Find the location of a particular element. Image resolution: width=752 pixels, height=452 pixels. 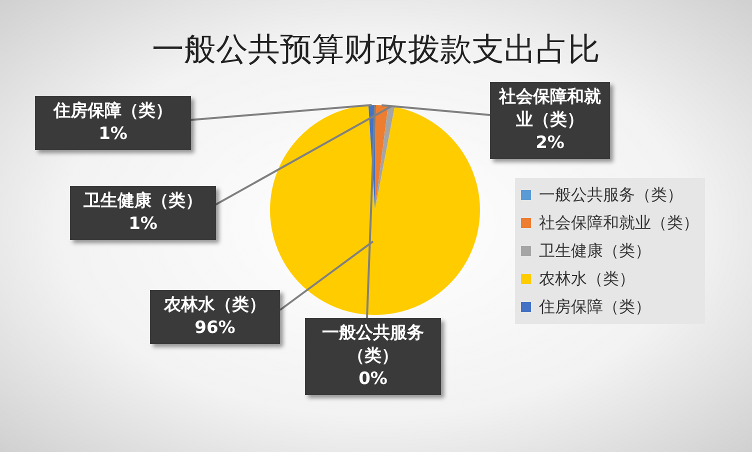

slice-label: 住房保障（类） is located at coordinates (113, 111).